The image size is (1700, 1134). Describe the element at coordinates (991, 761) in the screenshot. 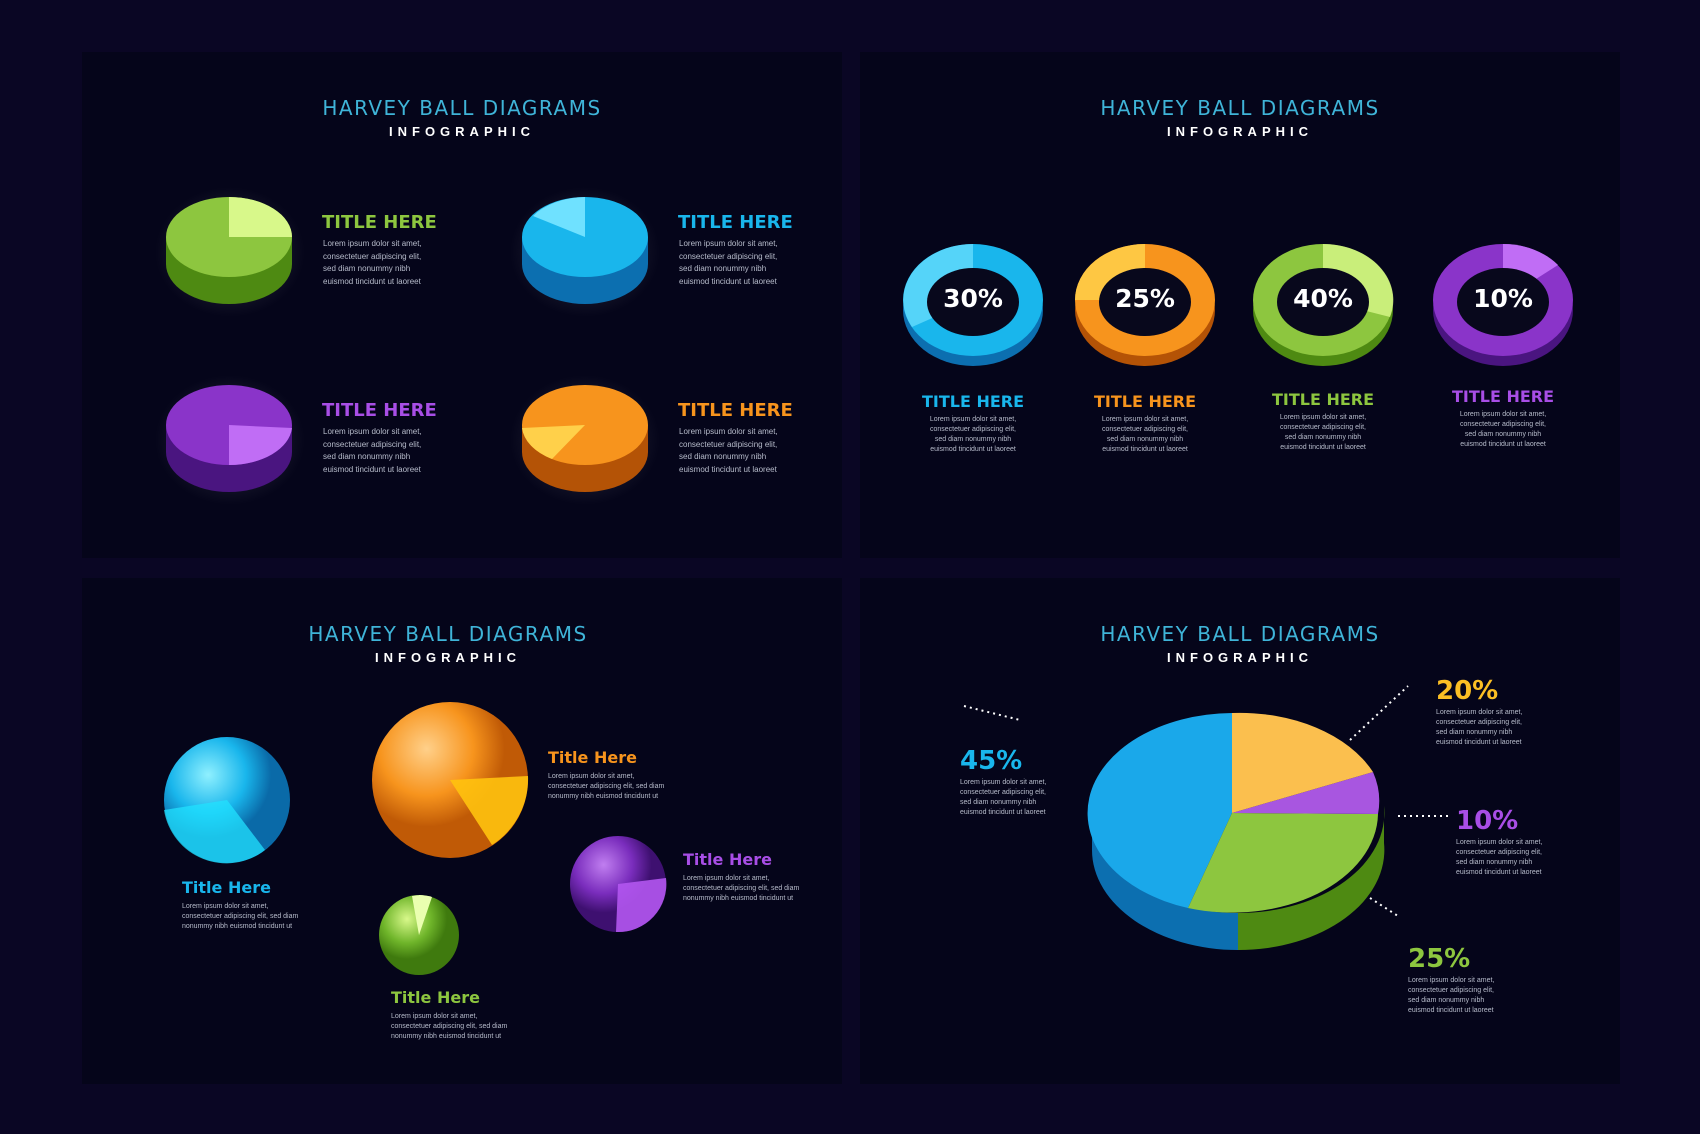

I see `percent-label: 45%` at that location.